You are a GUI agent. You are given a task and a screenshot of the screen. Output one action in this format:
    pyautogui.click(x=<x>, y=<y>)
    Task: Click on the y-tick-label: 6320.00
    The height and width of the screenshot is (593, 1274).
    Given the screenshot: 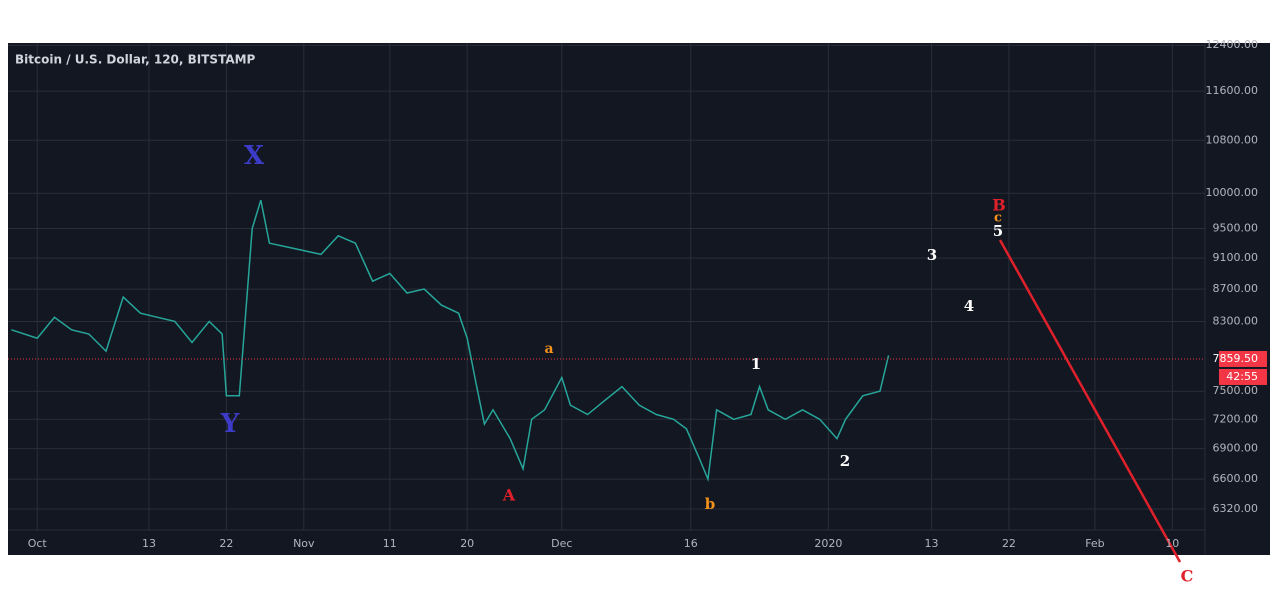 What is the action you would take?
    pyautogui.click(x=1236, y=508)
    